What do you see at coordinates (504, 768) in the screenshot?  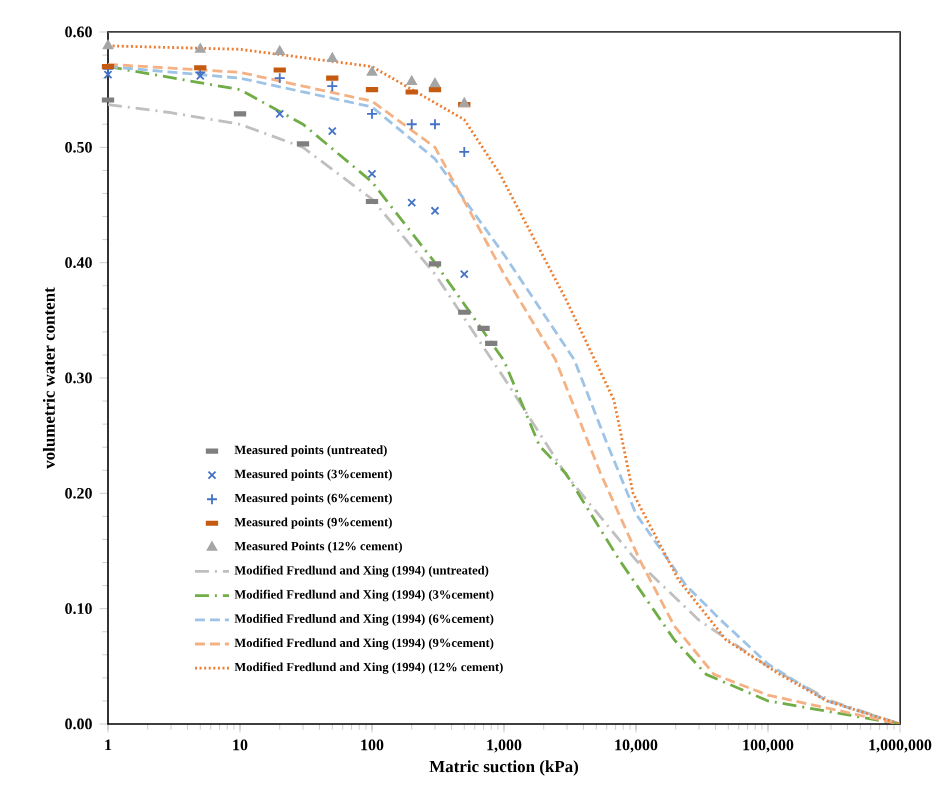 I see `x-axis-title: Matric suction (kPa)` at bounding box center [504, 768].